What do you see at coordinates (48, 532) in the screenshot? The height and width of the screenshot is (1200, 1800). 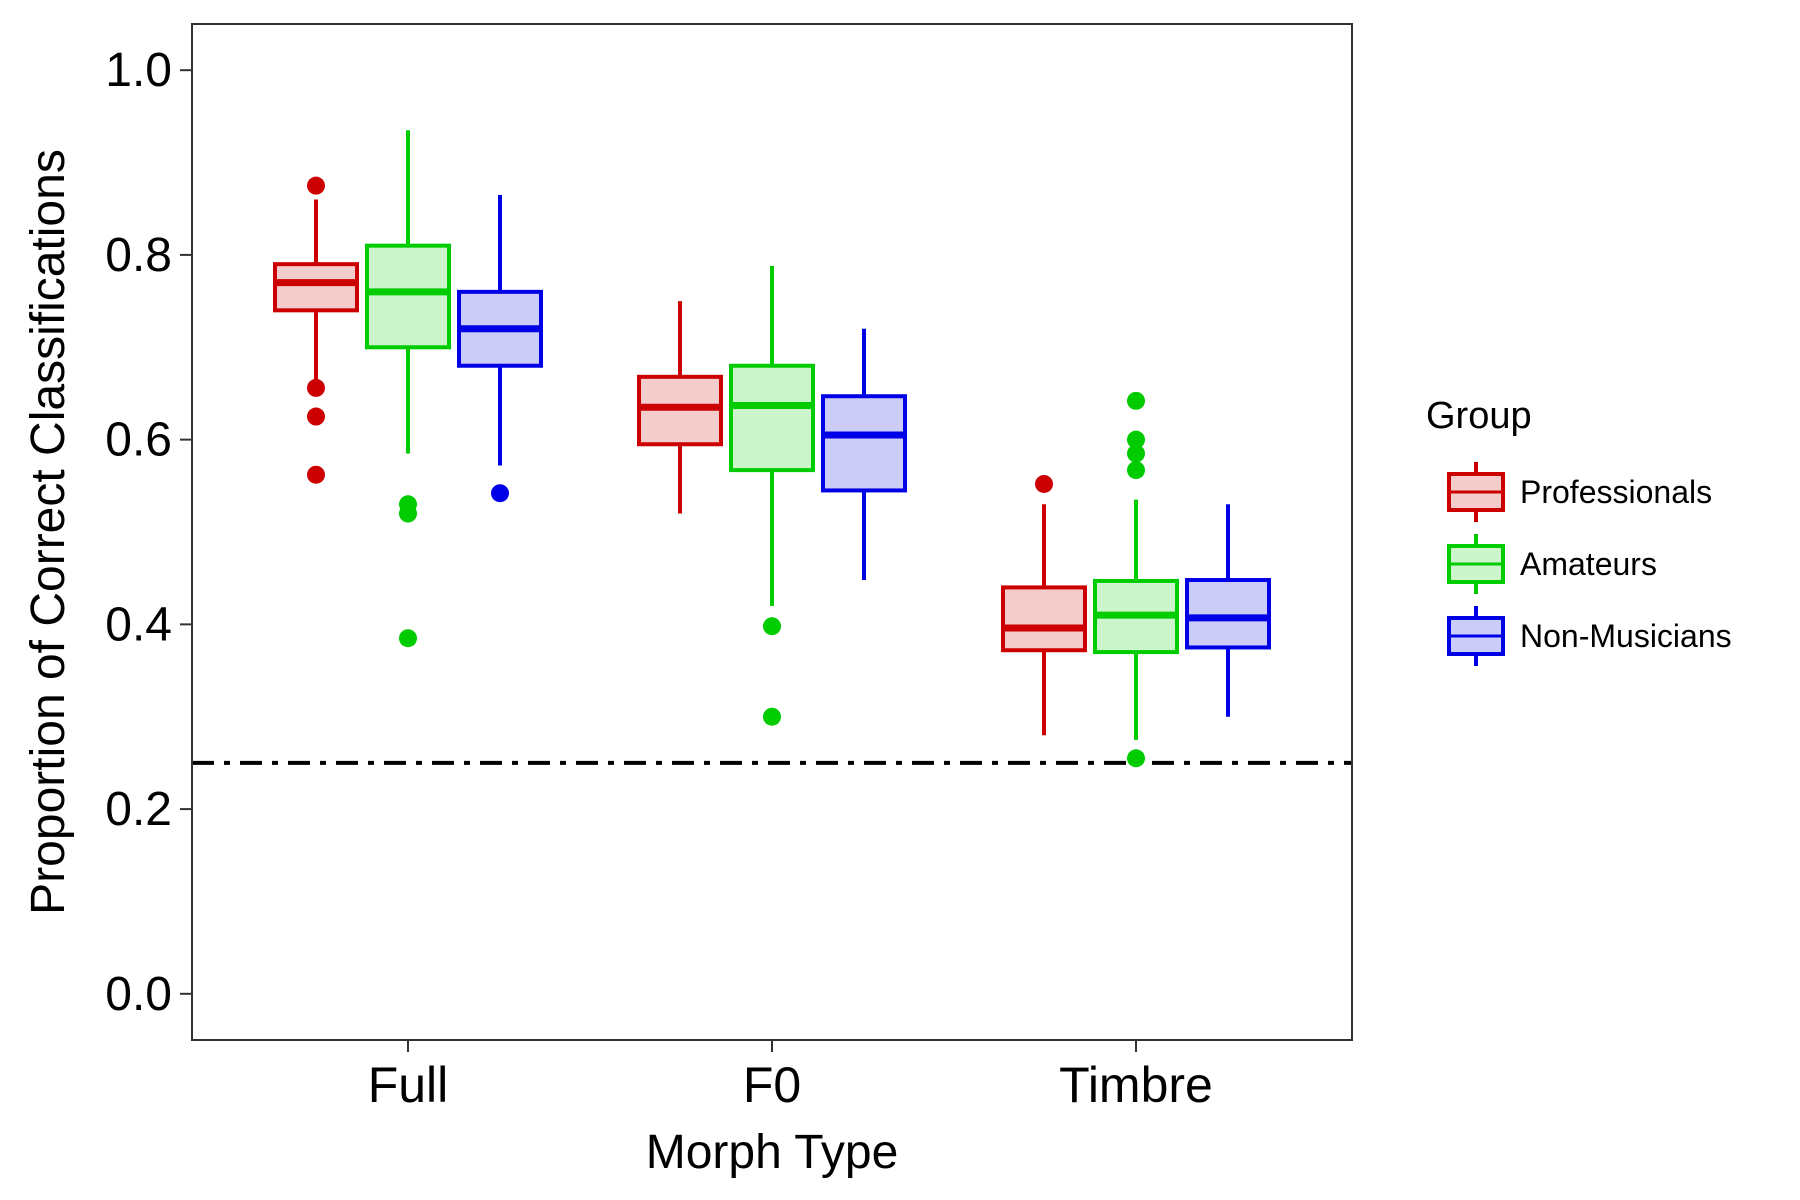 I see `y-axis-label: Proportion of Correct Classifications` at bounding box center [48, 532].